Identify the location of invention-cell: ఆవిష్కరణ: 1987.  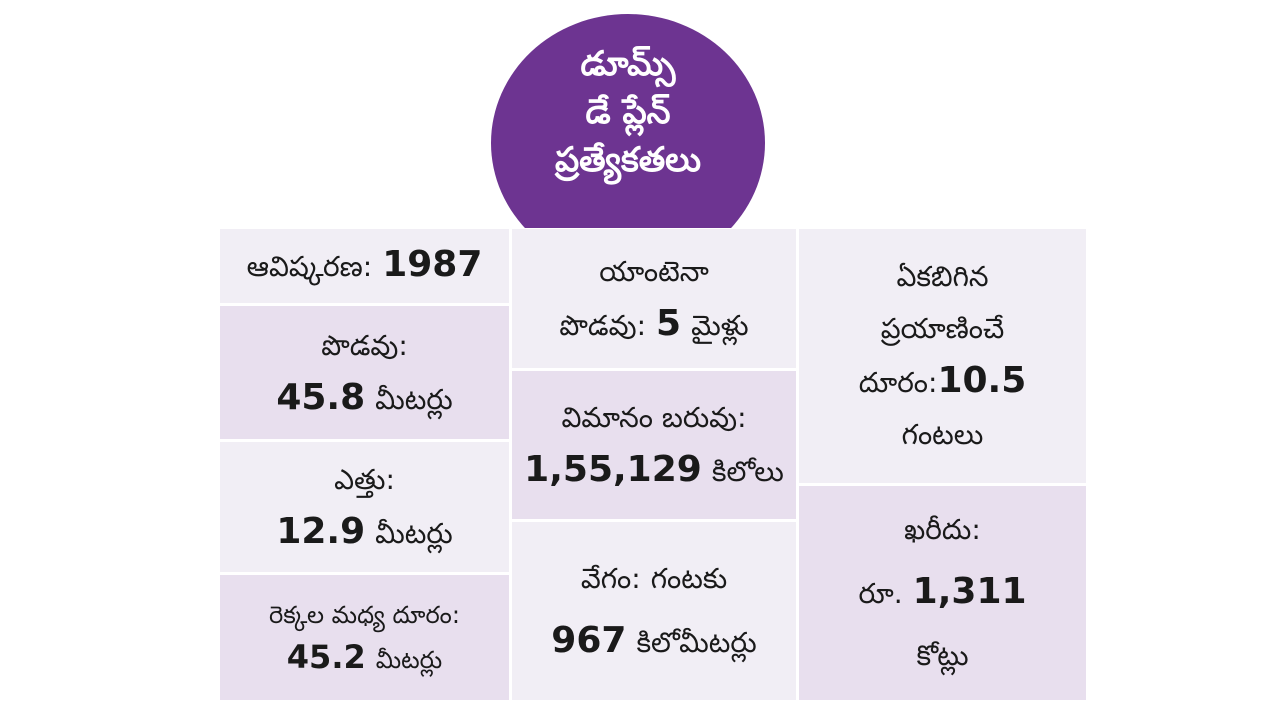
(364, 266).